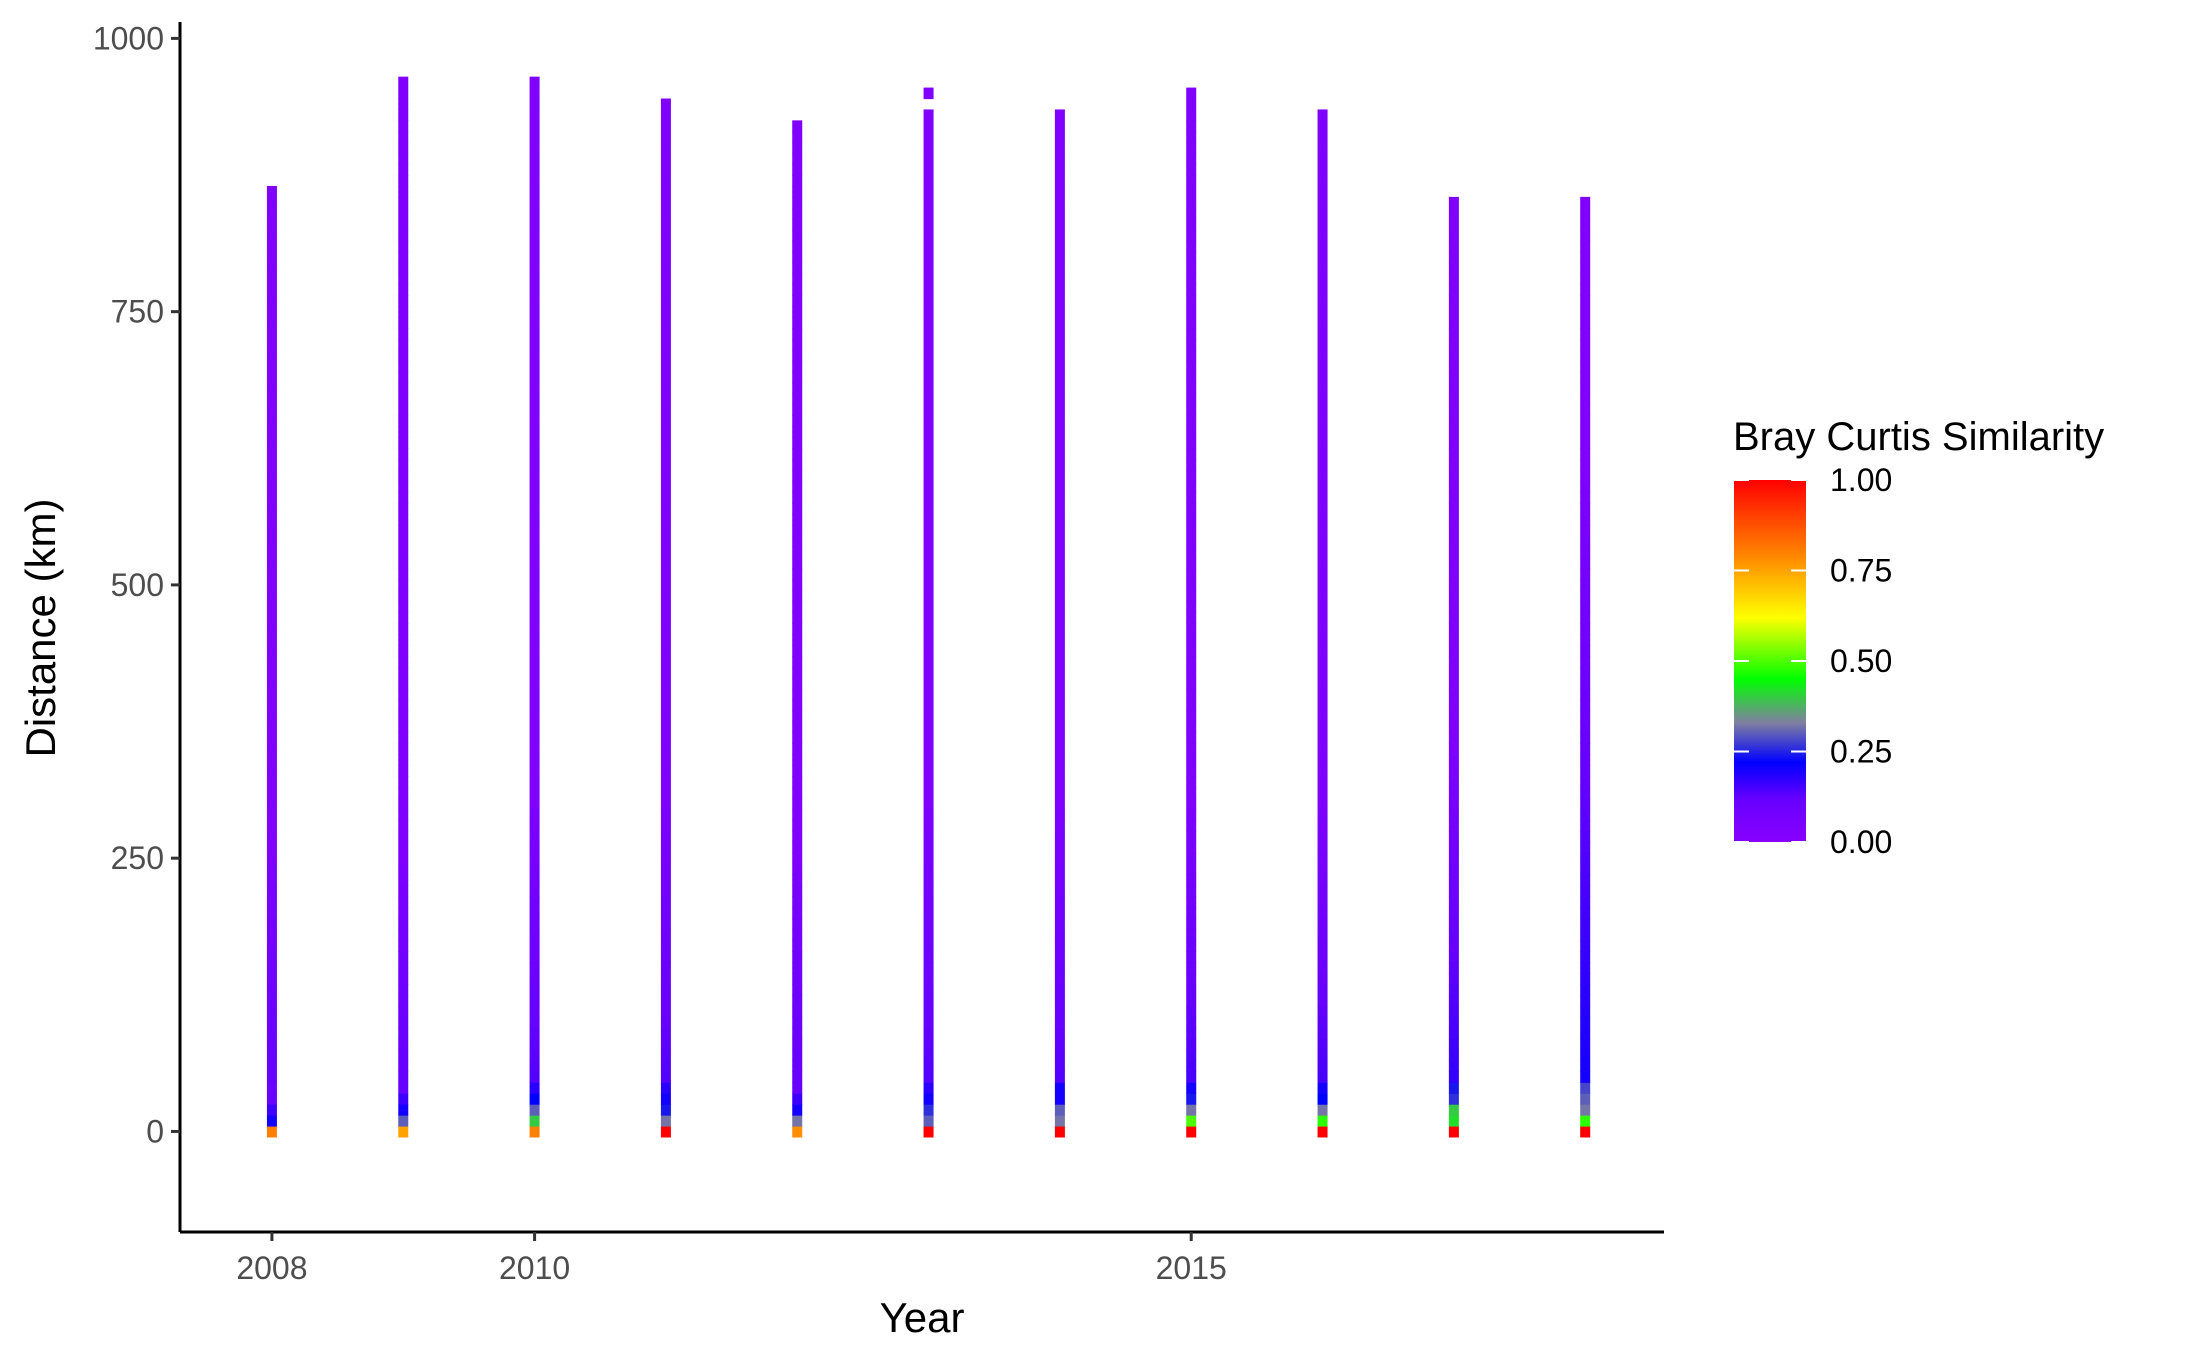 Image resolution: width=2187 pixels, height=1351 pixels. Describe the element at coordinates (1813, 661) in the screenshot. I see `legend-ticks: 0.00 0.25 0.50 0.75 1.00` at that location.